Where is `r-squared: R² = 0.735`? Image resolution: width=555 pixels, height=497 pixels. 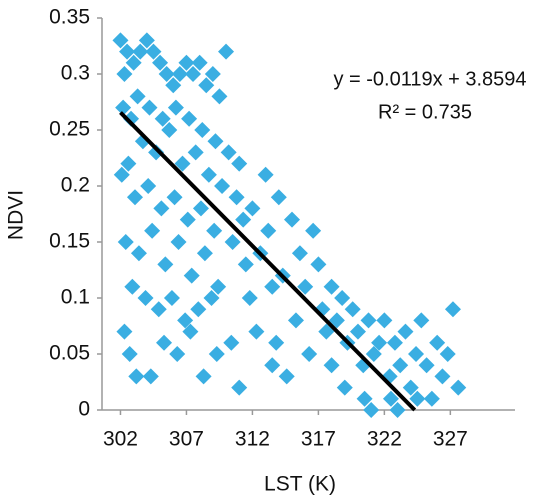
r-squared: R² = 0.735 is located at coordinates (425, 112).